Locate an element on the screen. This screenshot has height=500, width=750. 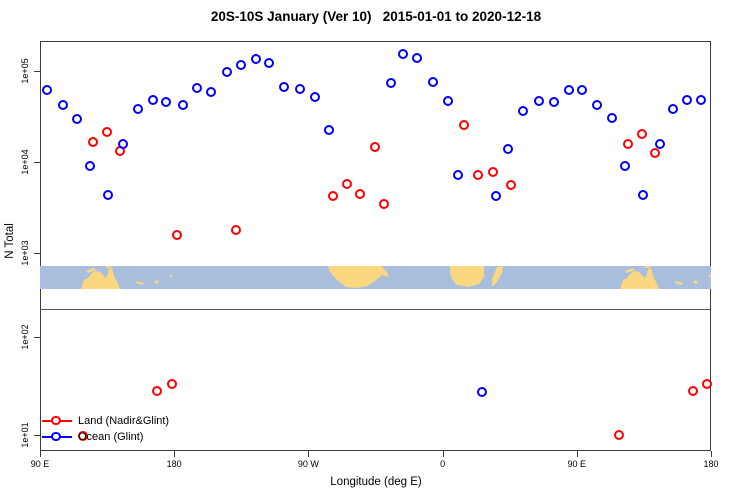
map-land-south-america is located at coordinates (358, 277).